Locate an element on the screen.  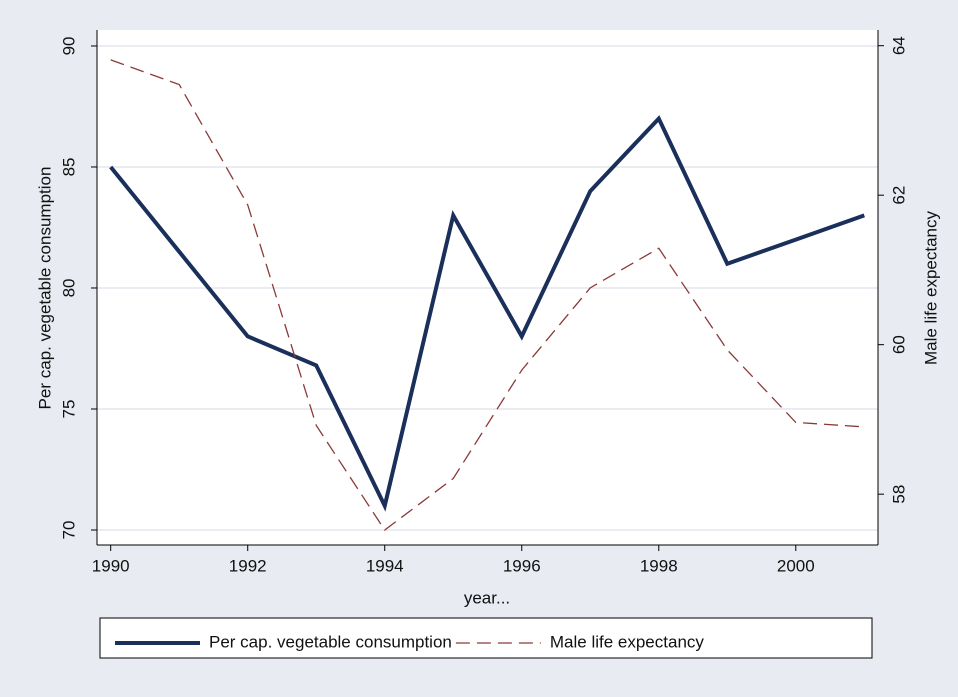
y2-tick-label: 60 is located at coordinates (898, 344).